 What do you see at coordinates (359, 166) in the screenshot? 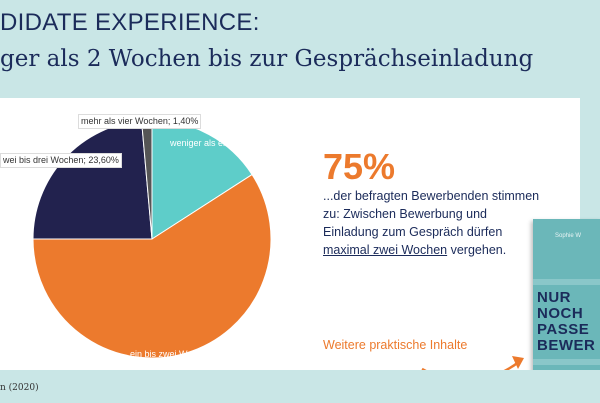
I see `highlight-percent: 75%` at bounding box center [359, 166].